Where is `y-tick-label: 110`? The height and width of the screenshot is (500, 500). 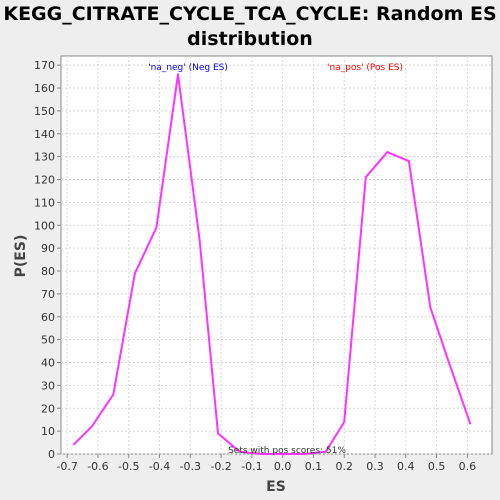 y-tick-label: 110 is located at coordinates (44, 202).